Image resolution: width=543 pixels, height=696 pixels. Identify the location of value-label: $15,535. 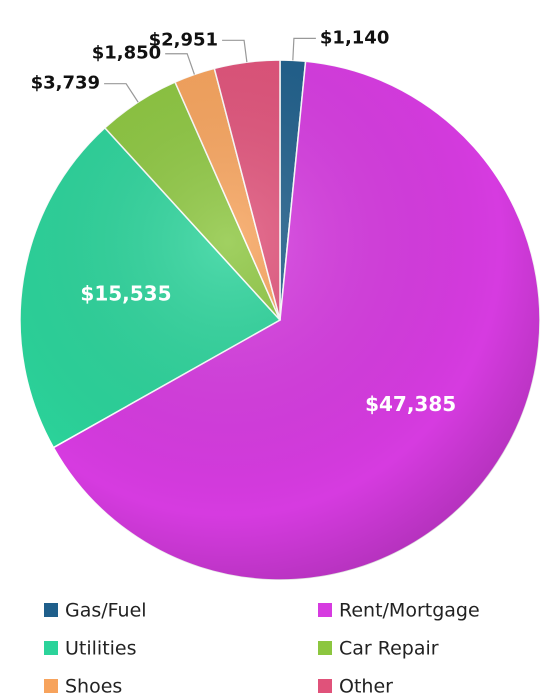
(125, 294).